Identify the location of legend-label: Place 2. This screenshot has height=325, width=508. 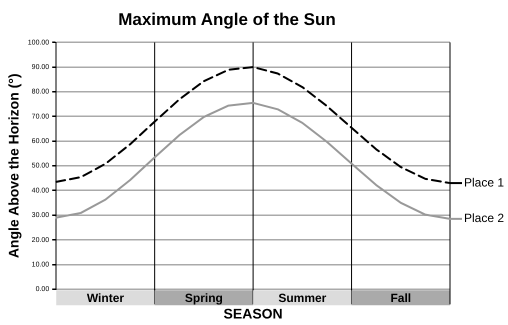
(484, 218).